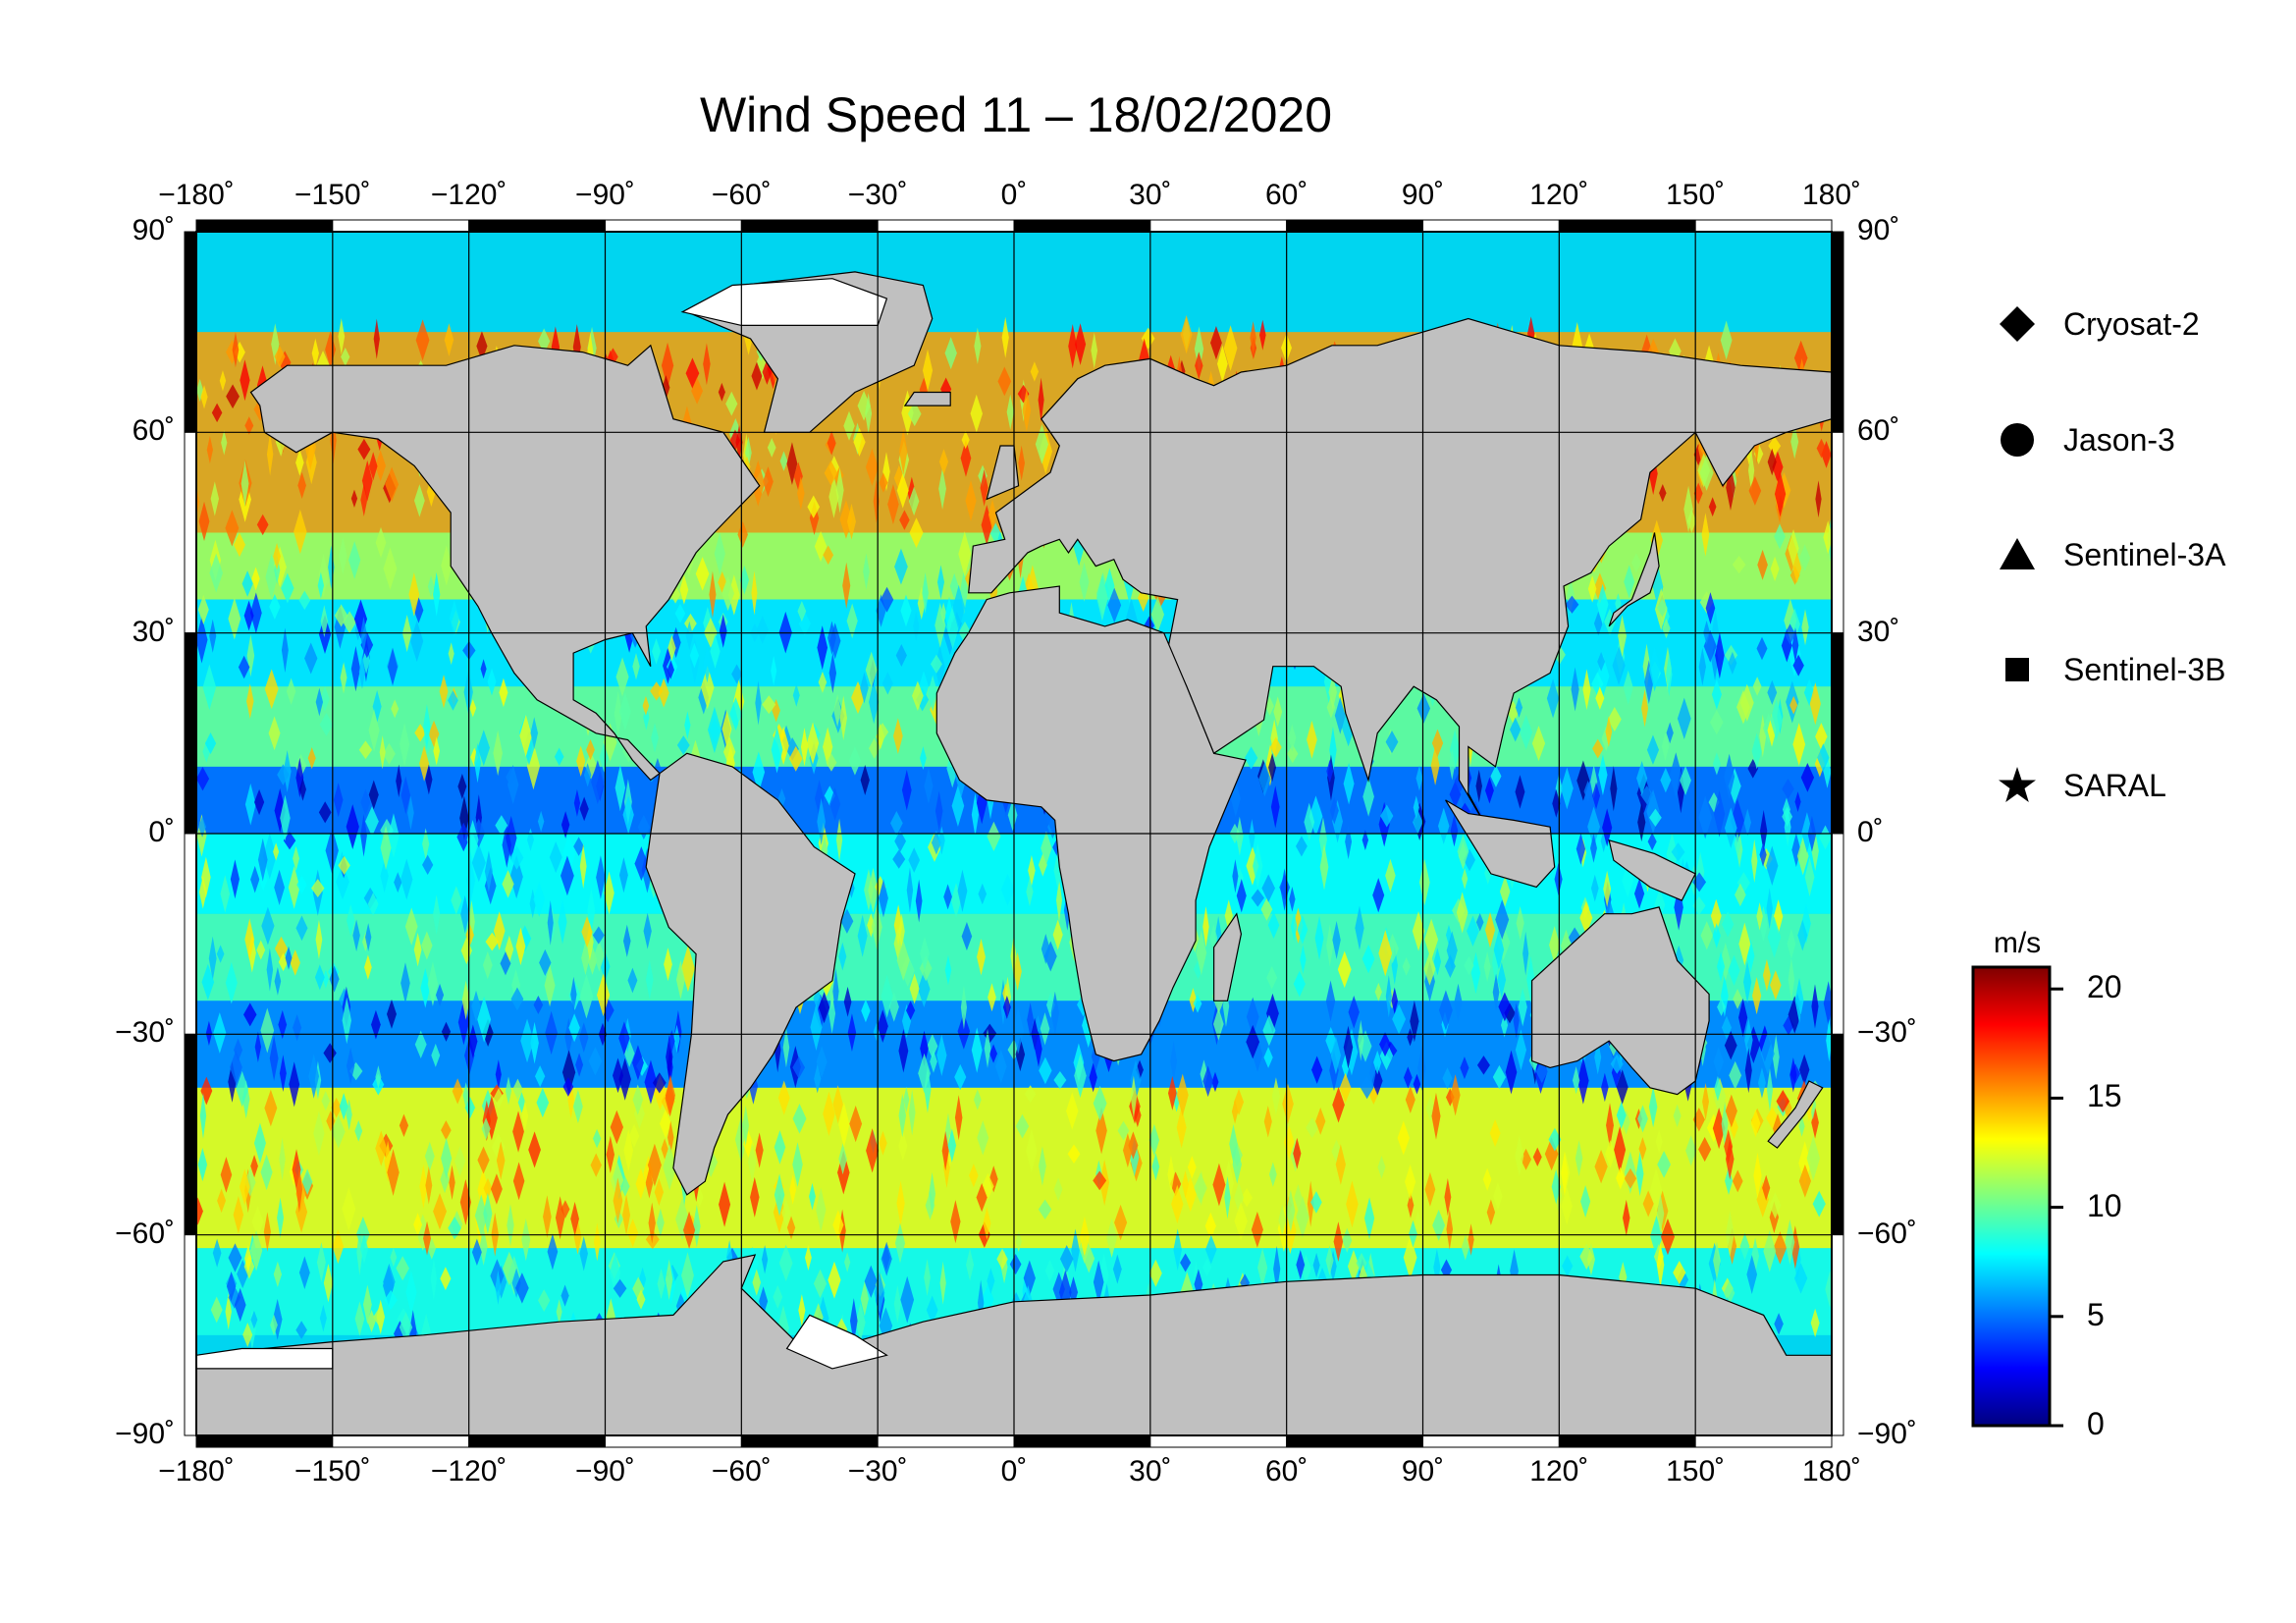  What do you see at coordinates (153, 431) in the screenshot?
I see `lat-tick-label-left: 60˚` at bounding box center [153, 431].